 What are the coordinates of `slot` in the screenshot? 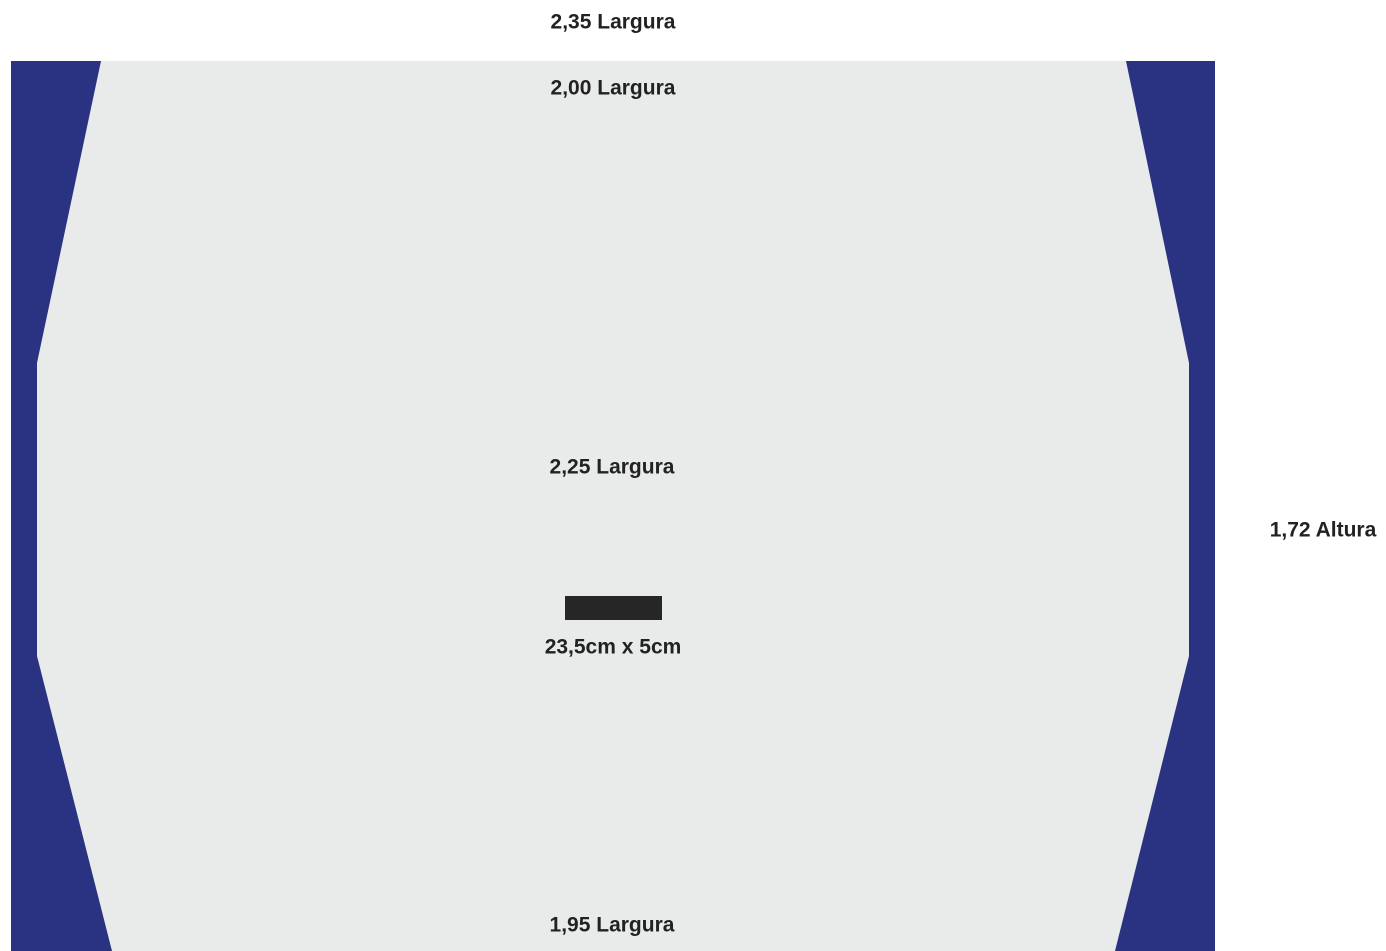 It's located at (613, 608).